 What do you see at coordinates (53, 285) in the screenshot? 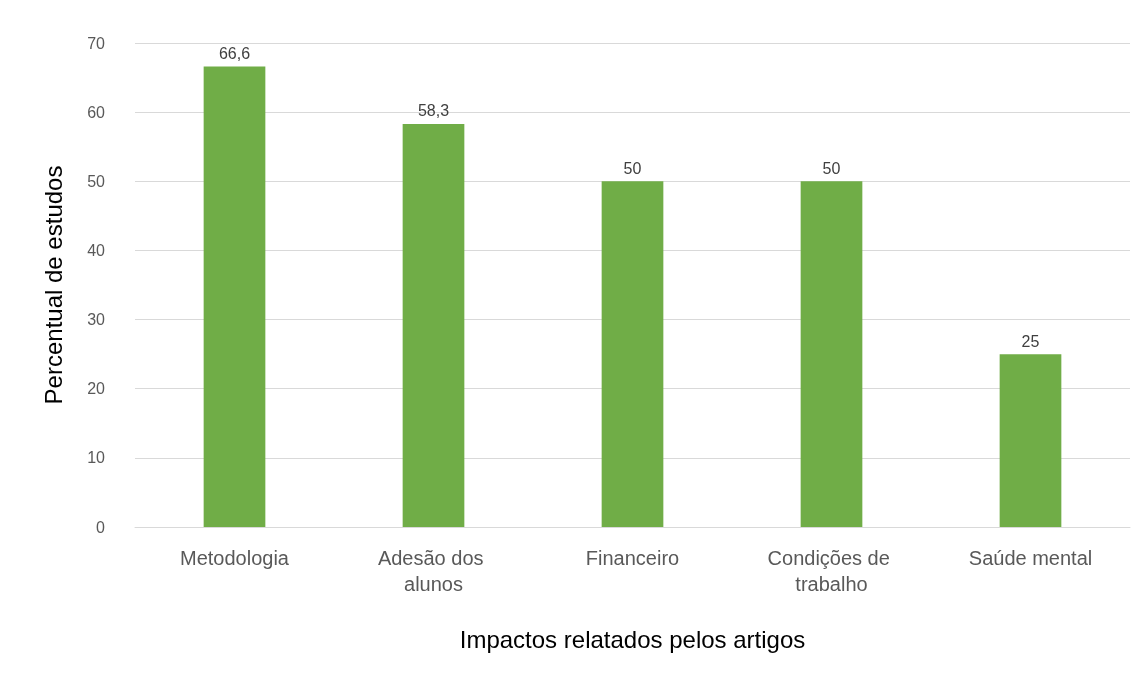
I see `y-axis-title: Percentual de estudos` at bounding box center [53, 285].